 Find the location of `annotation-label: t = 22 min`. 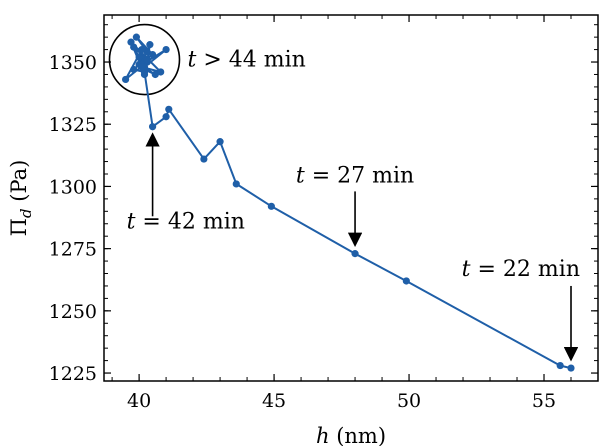

annotation-label: t = 22 min is located at coordinates (521, 269).